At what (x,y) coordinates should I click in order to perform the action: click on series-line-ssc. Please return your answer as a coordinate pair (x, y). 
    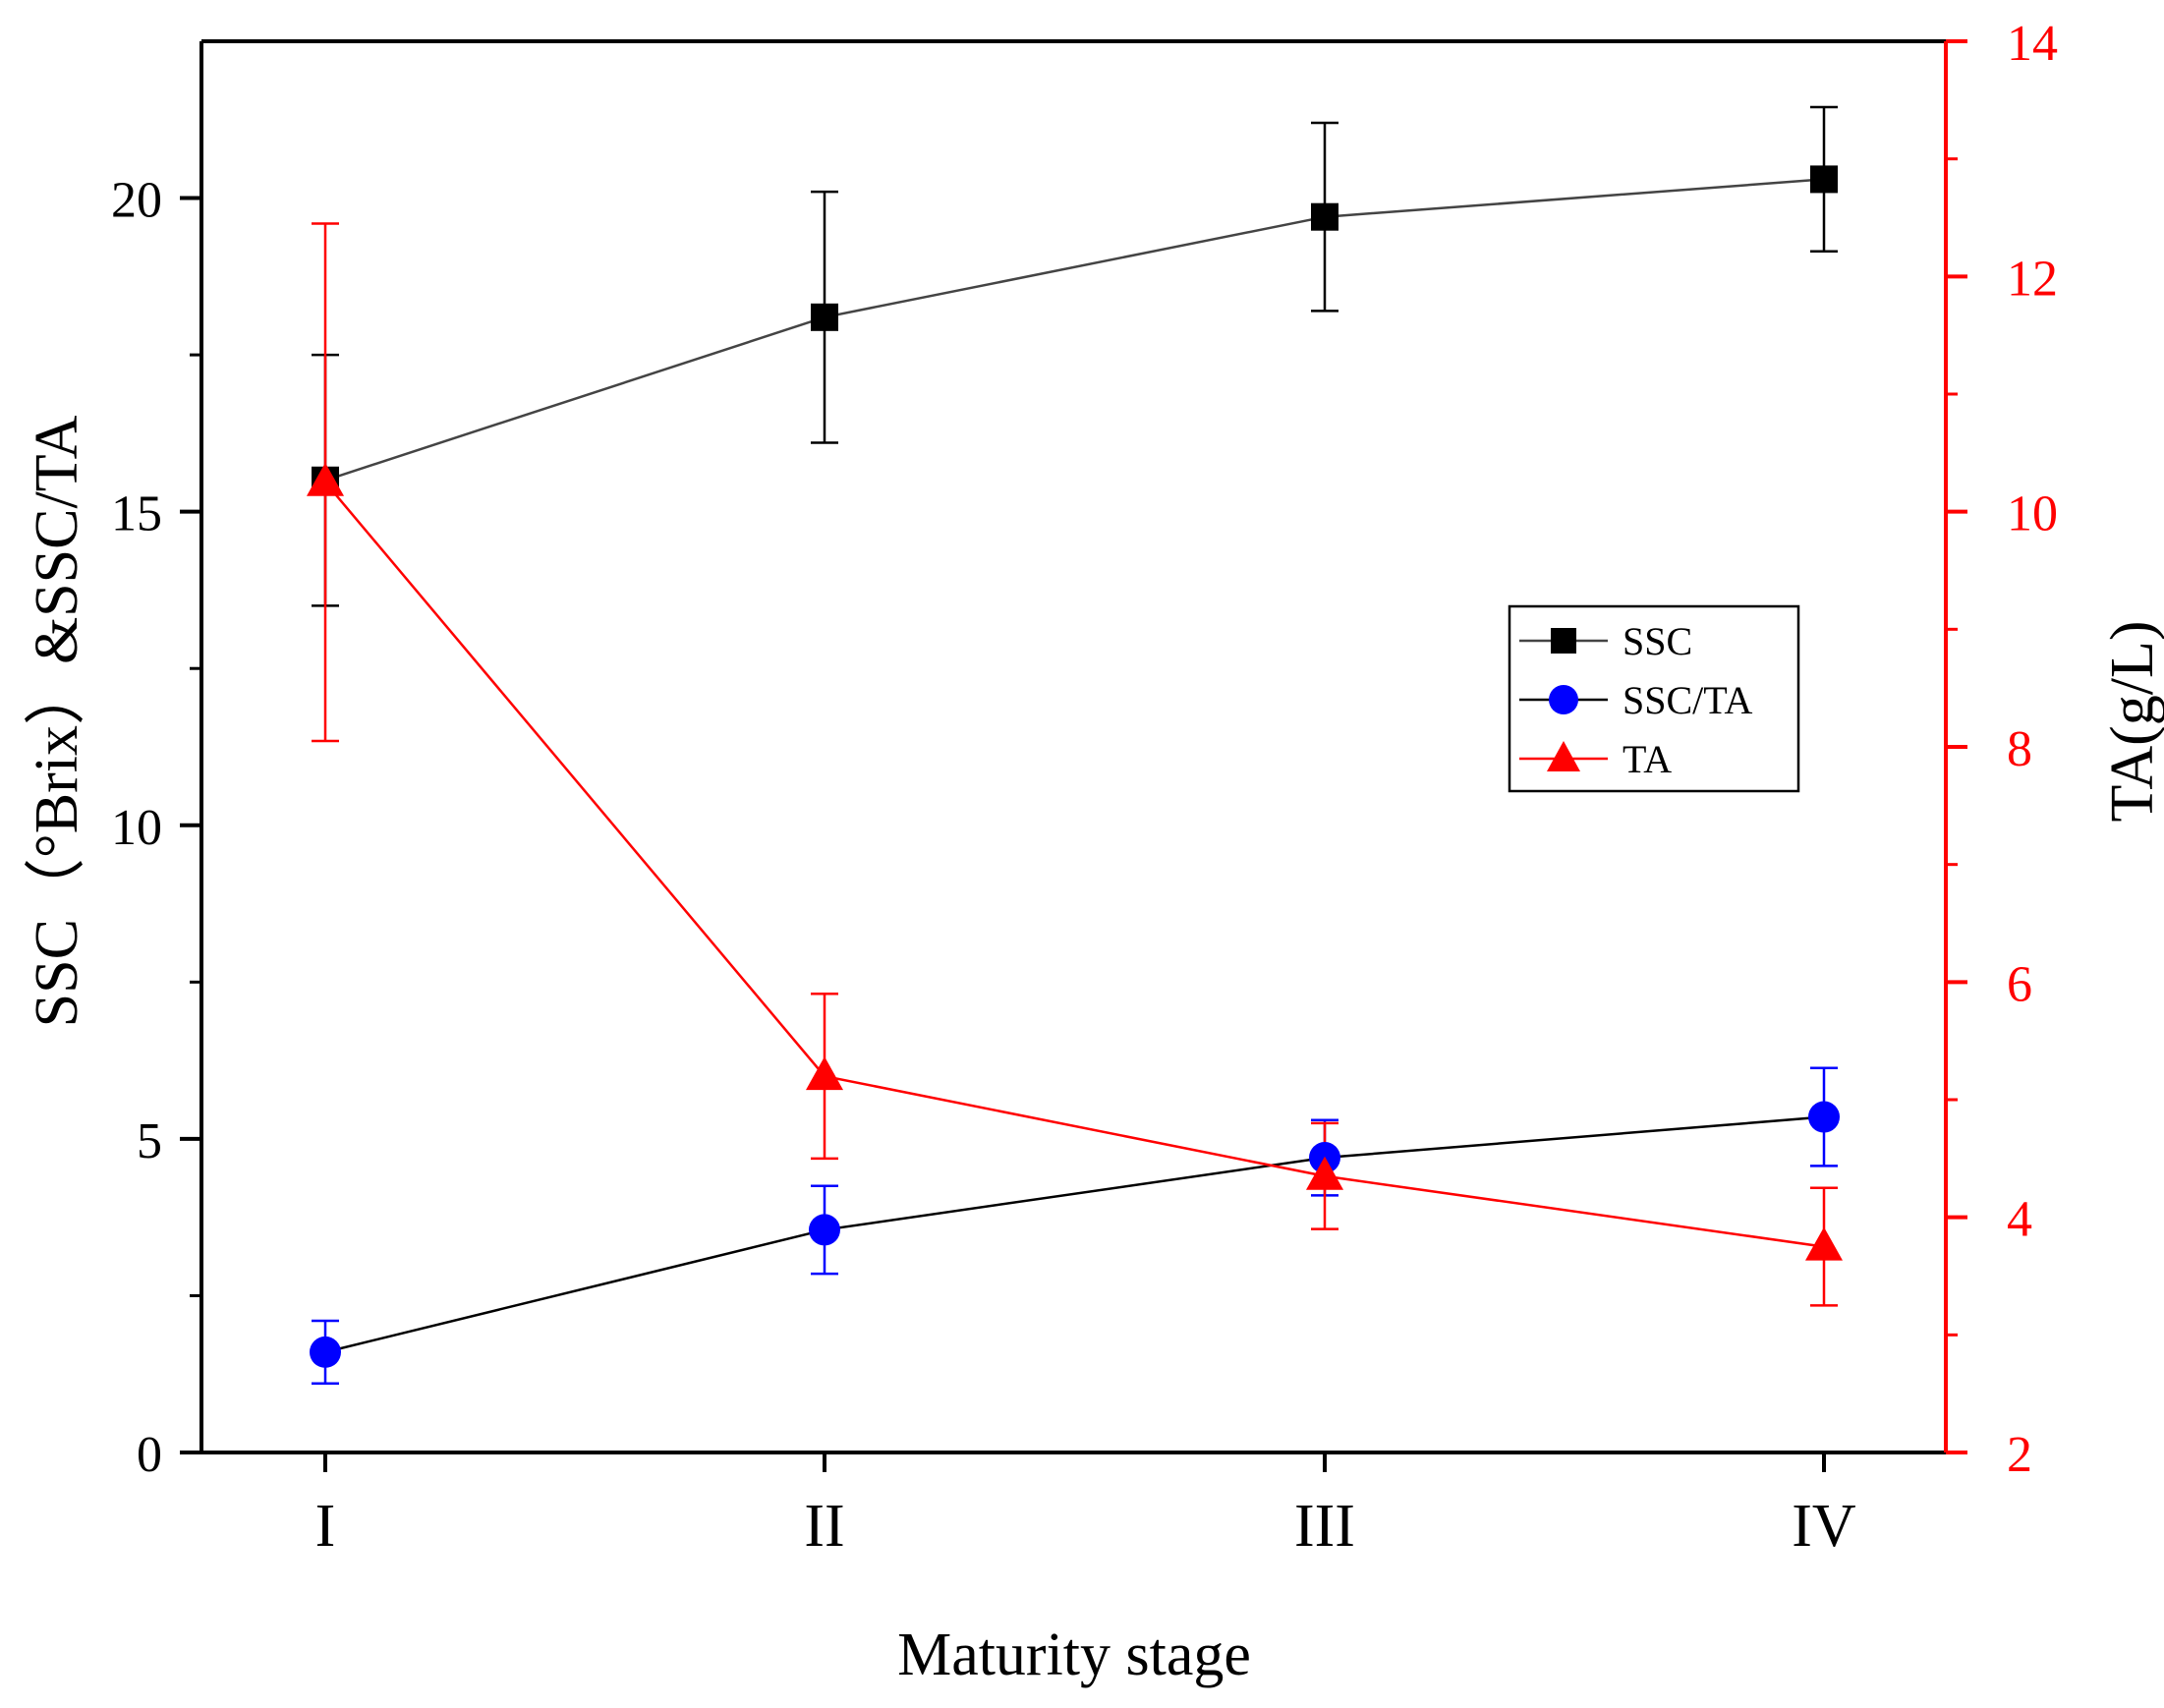
    Looking at the image, I should click on (1074, 330).